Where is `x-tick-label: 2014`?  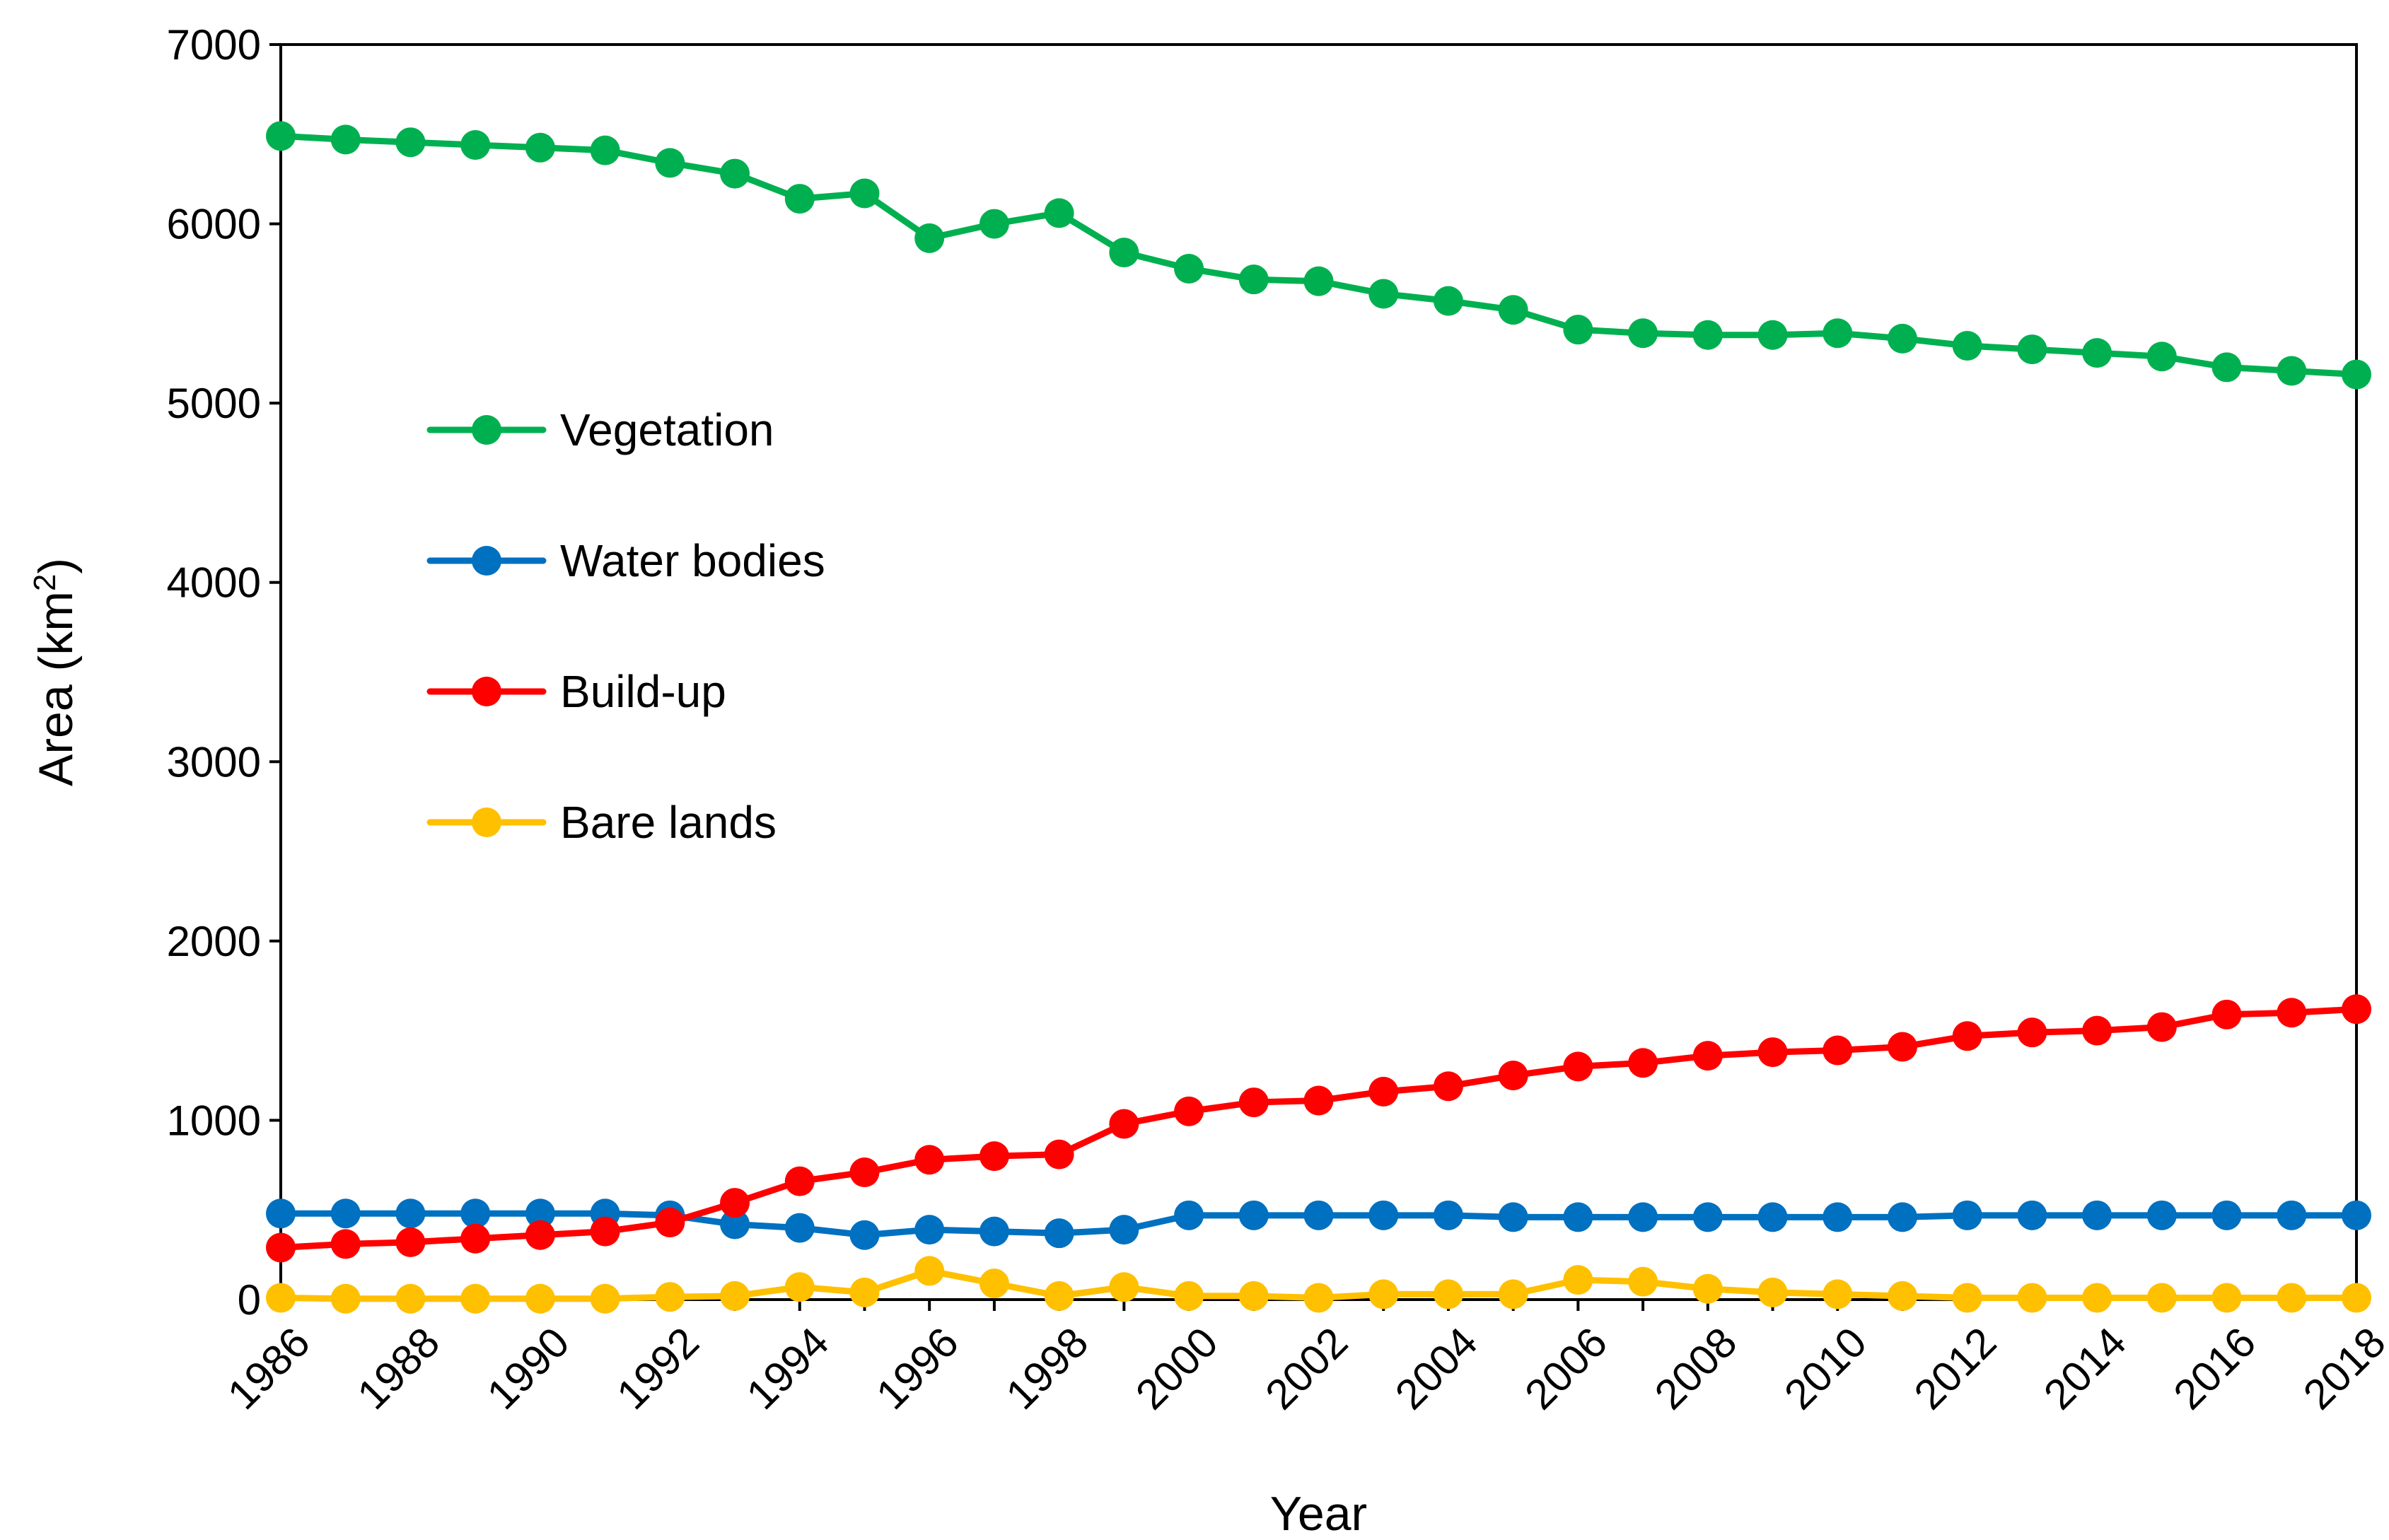
x-tick-label: 2014 is located at coordinates (2085, 1368).